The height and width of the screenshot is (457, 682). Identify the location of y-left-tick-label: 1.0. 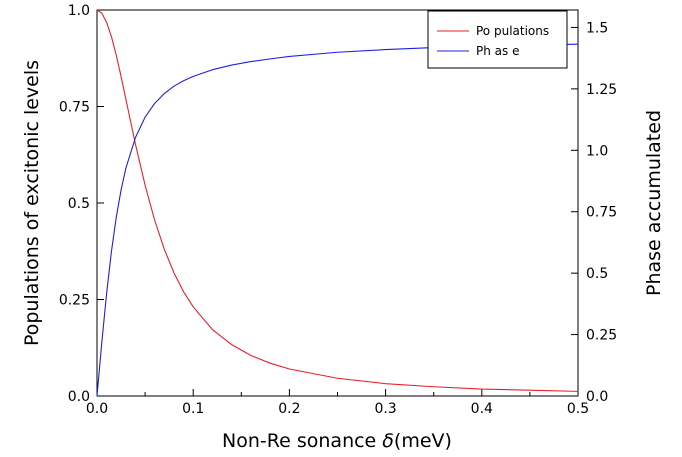
(79, 11).